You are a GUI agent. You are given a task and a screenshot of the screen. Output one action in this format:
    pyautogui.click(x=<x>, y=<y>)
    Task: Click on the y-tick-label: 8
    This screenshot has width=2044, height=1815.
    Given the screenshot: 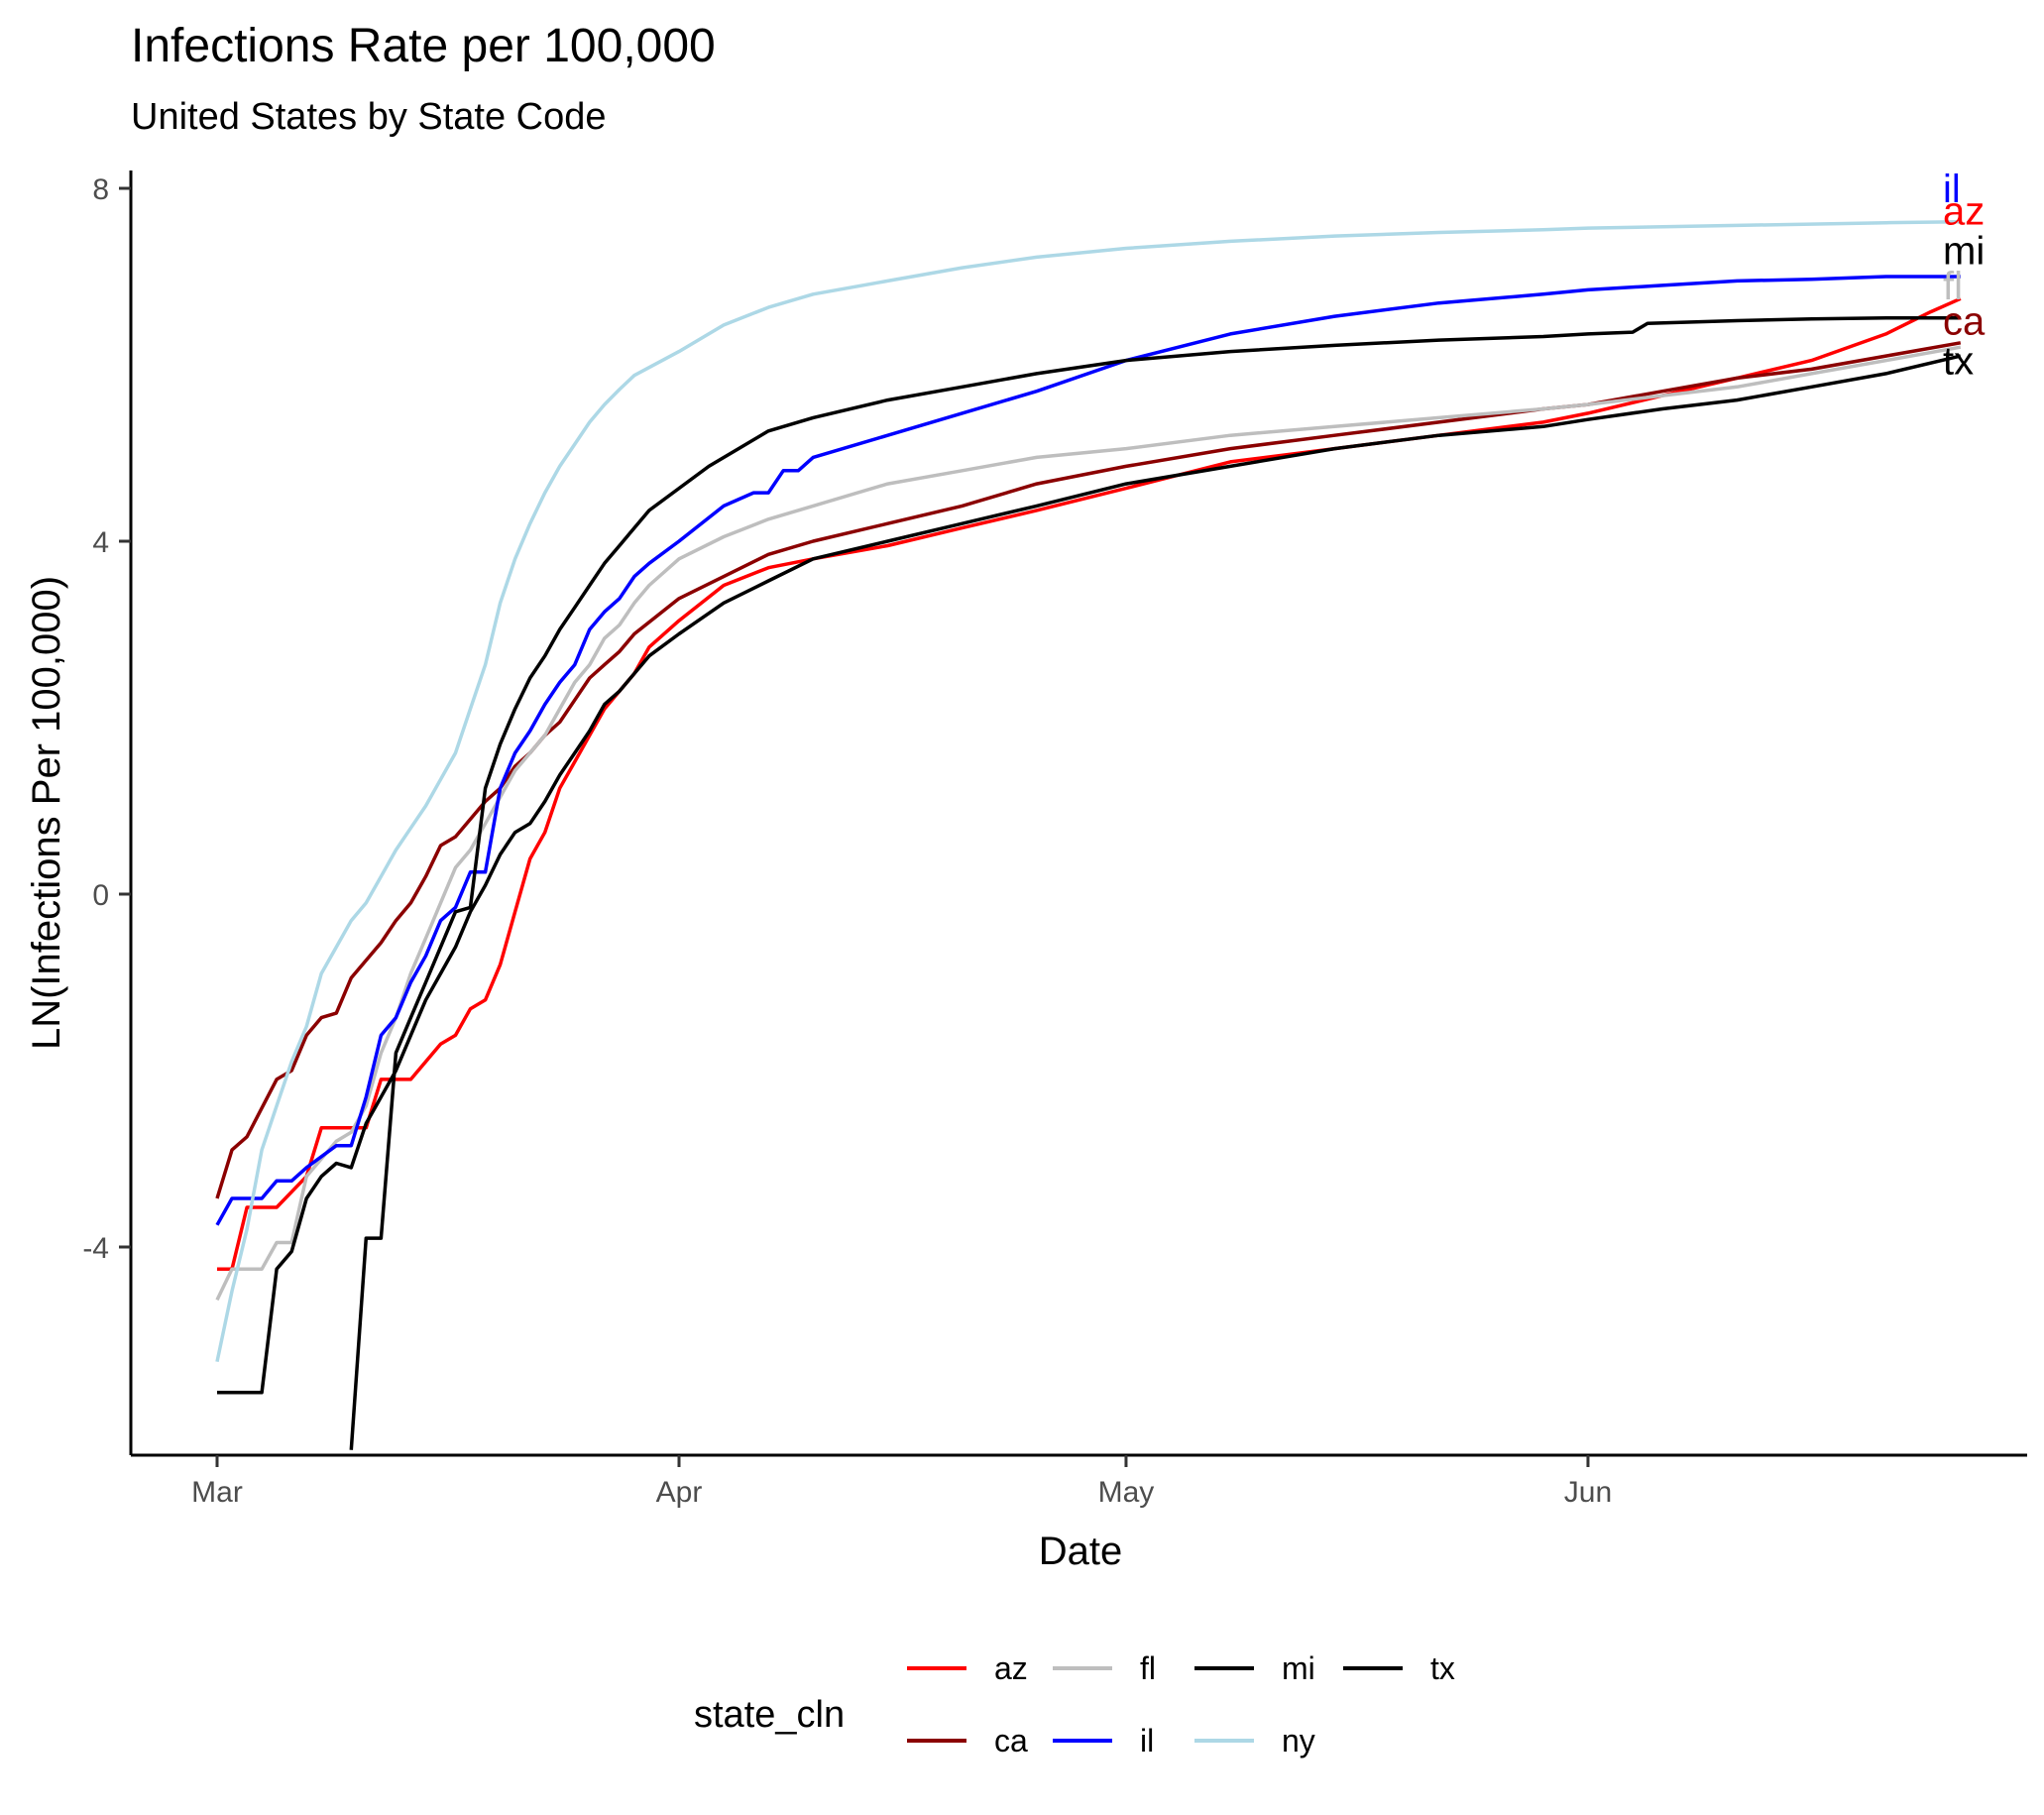 What is the action you would take?
    pyautogui.click(x=100, y=189)
    